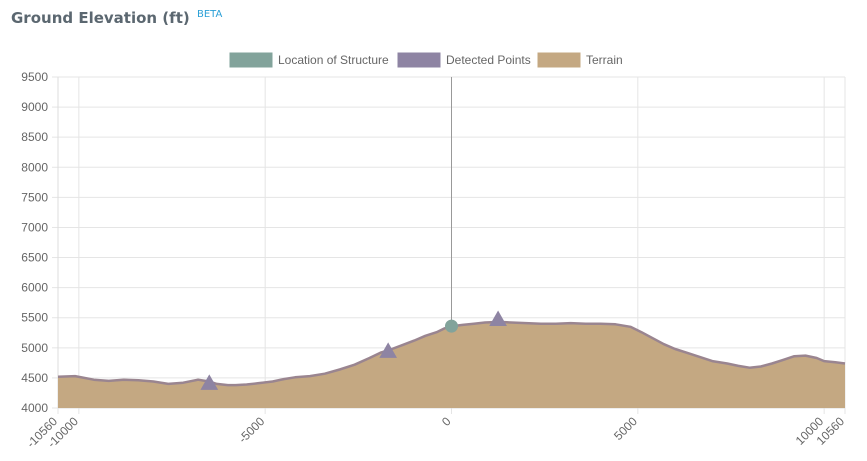 The image size is (867, 461). What do you see at coordinates (34, 318) in the screenshot?
I see `y-tick-label: 5500` at bounding box center [34, 318].